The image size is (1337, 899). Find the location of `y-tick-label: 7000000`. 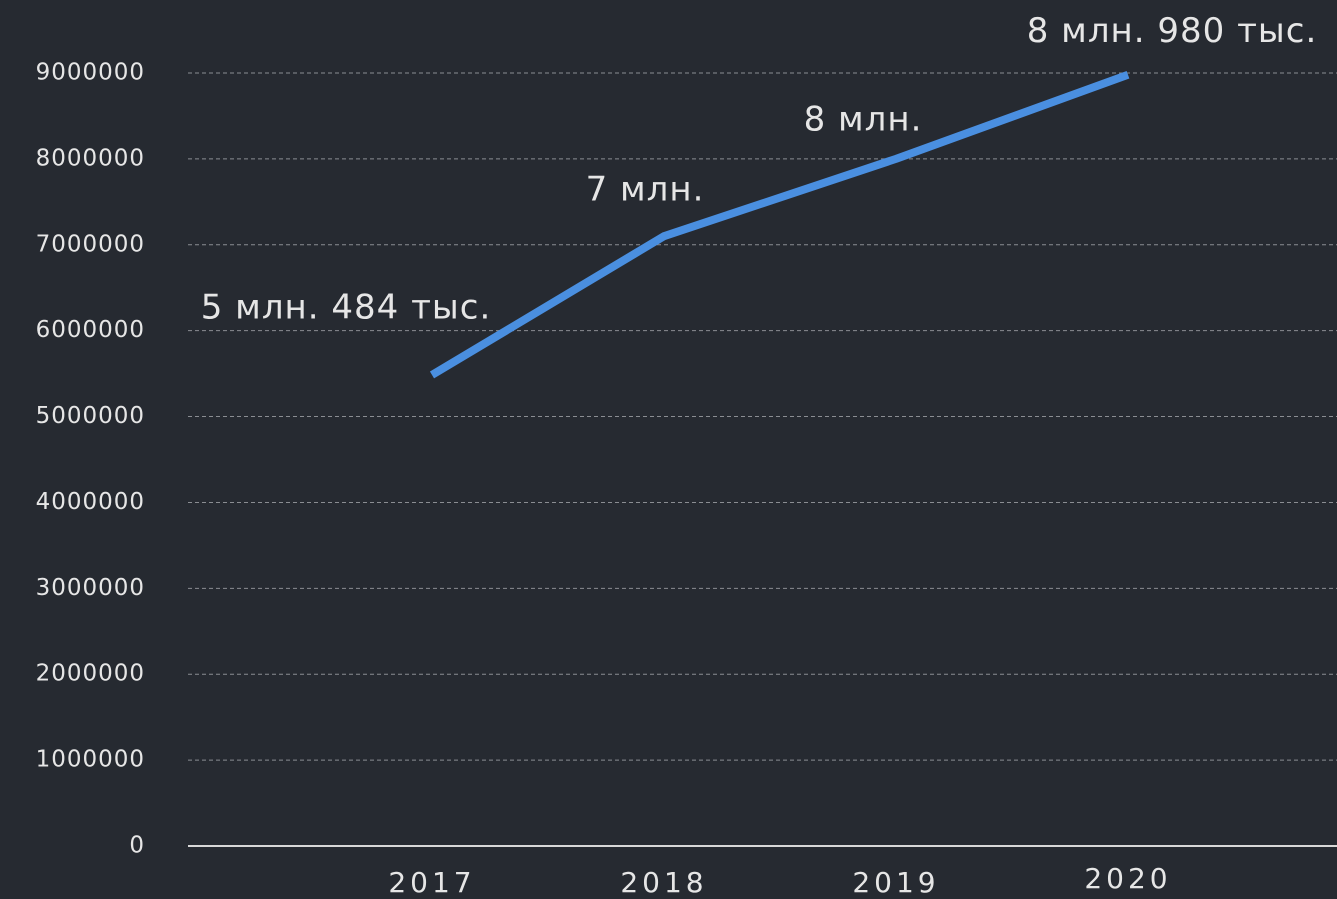

y-tick-label: 7000000 is located at coordinates (90, 244).